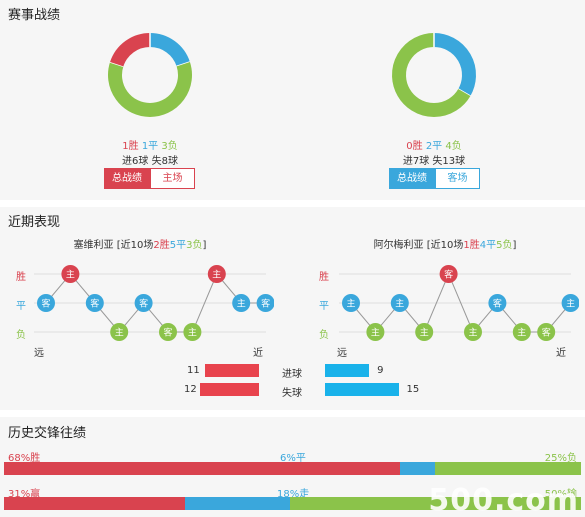  Describe the element at coordinates (457, 178) in the screenshot. I see `right-away-record-button: 客场` at that location.